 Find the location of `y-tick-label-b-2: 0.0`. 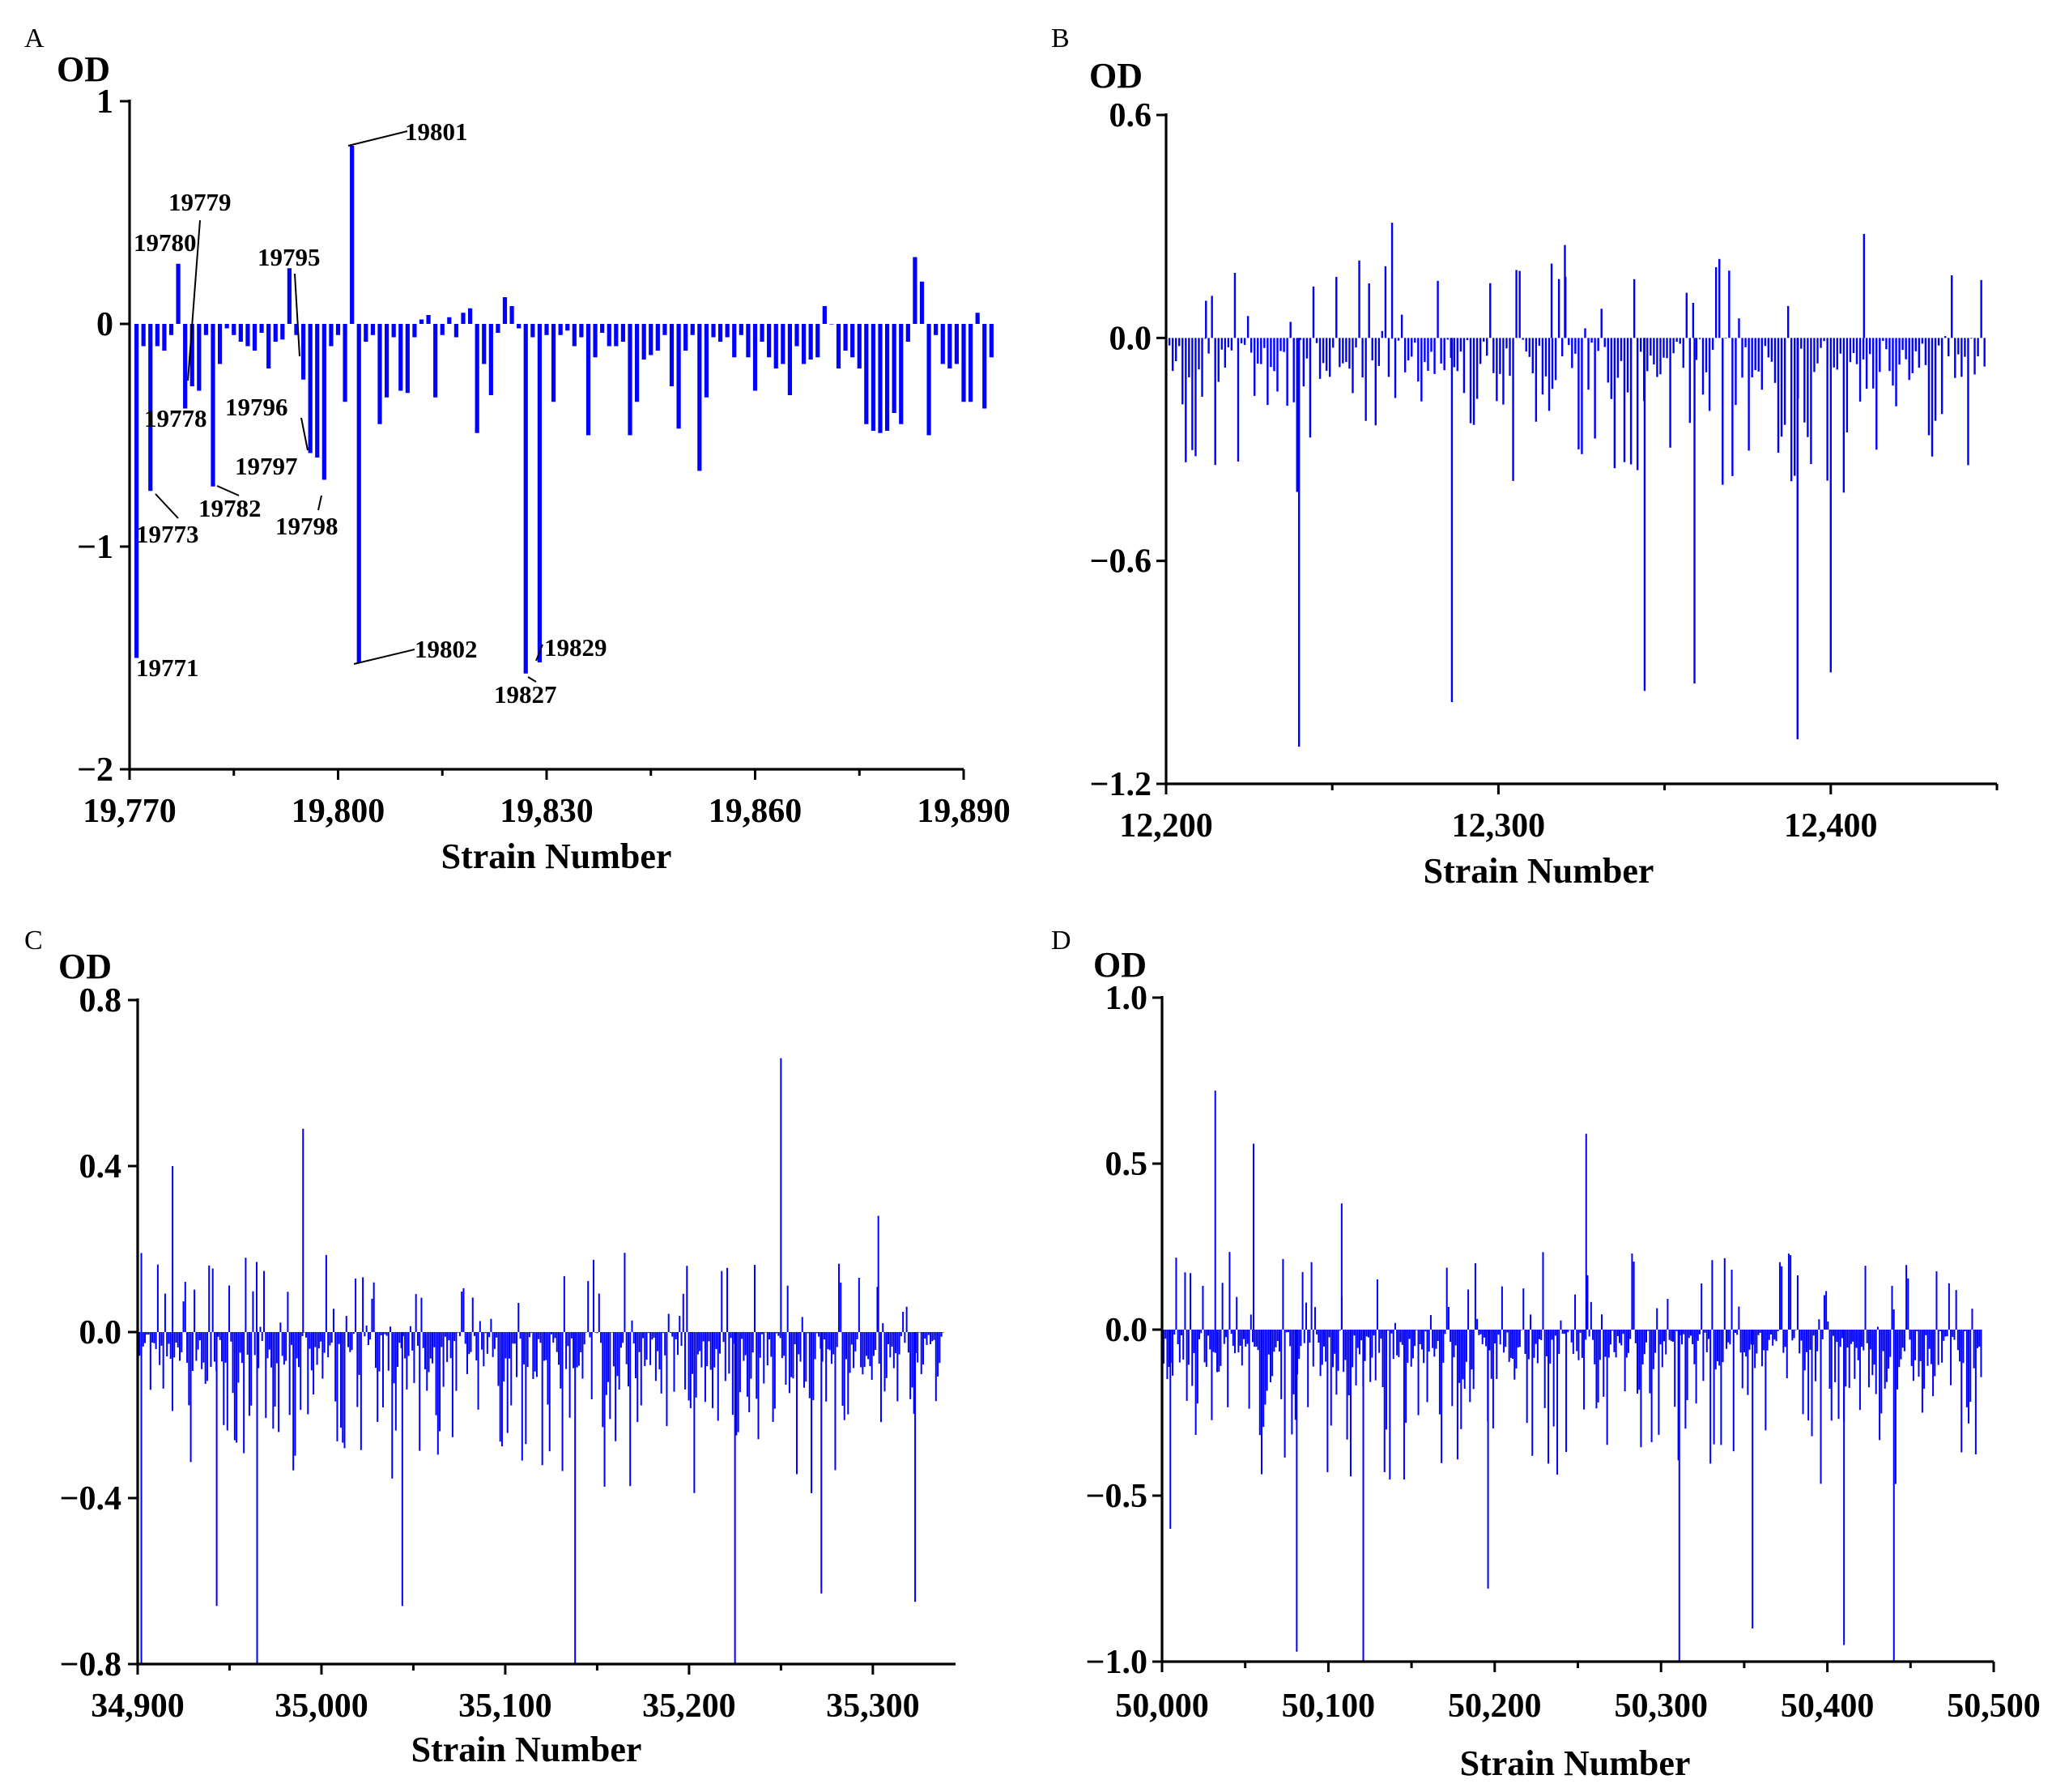

y-tick-label-b-2: 0.0 is located at coordinates (1130, 338).